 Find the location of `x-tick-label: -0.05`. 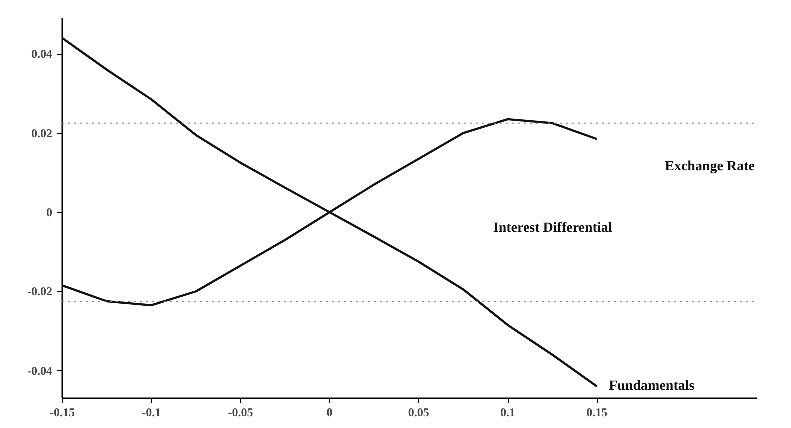

x-tick-label: -0.05 is located at coordinates (241, 413).